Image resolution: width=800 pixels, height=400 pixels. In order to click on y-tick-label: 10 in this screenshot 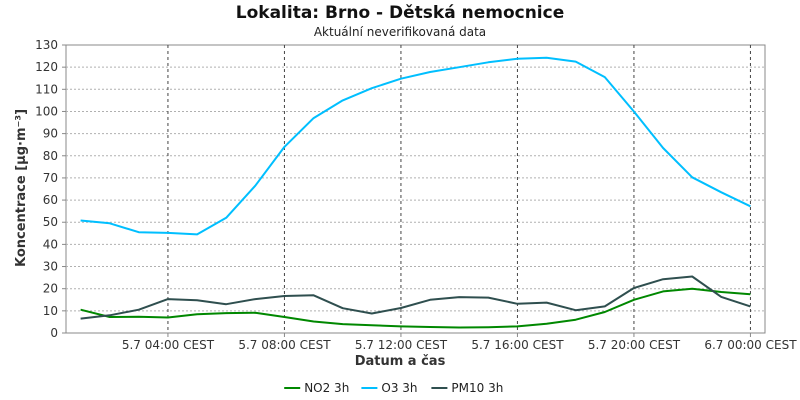, I will do `click(50, 311)`.